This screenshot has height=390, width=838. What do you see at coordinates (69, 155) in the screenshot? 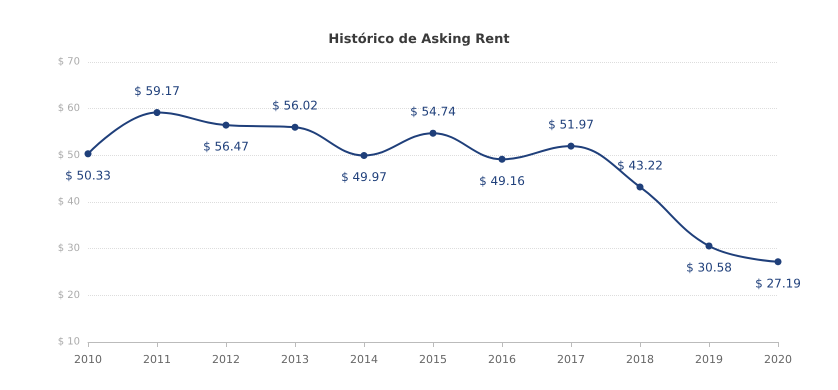
I see `y-tick-label: $ 50` at bounding box center [69, 155].